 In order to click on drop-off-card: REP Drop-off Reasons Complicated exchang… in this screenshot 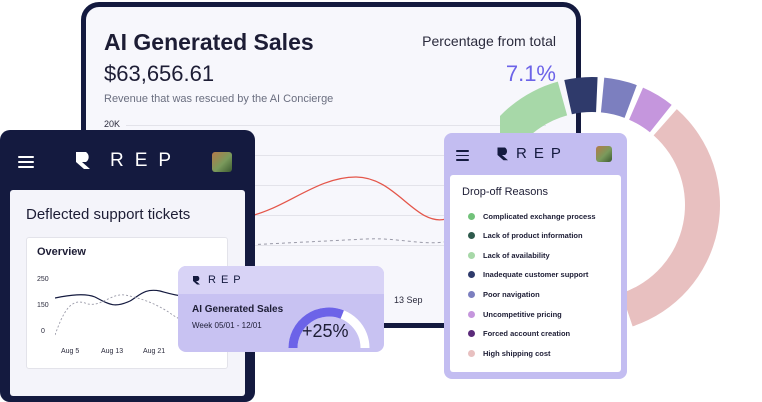, I will do `click(535, 256)`.